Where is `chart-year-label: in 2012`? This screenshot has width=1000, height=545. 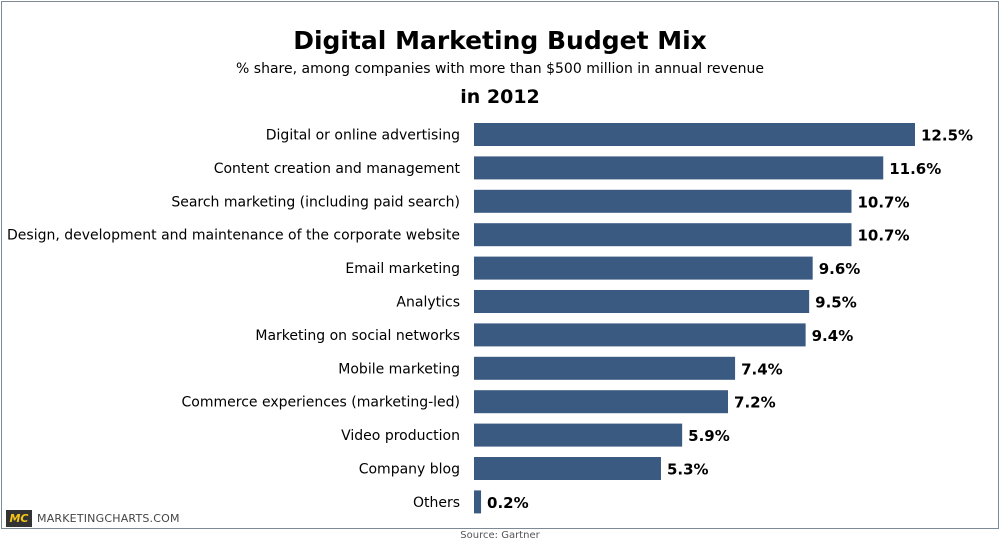 chart-year-label: in 2012 is located at coordinates (500, 97).